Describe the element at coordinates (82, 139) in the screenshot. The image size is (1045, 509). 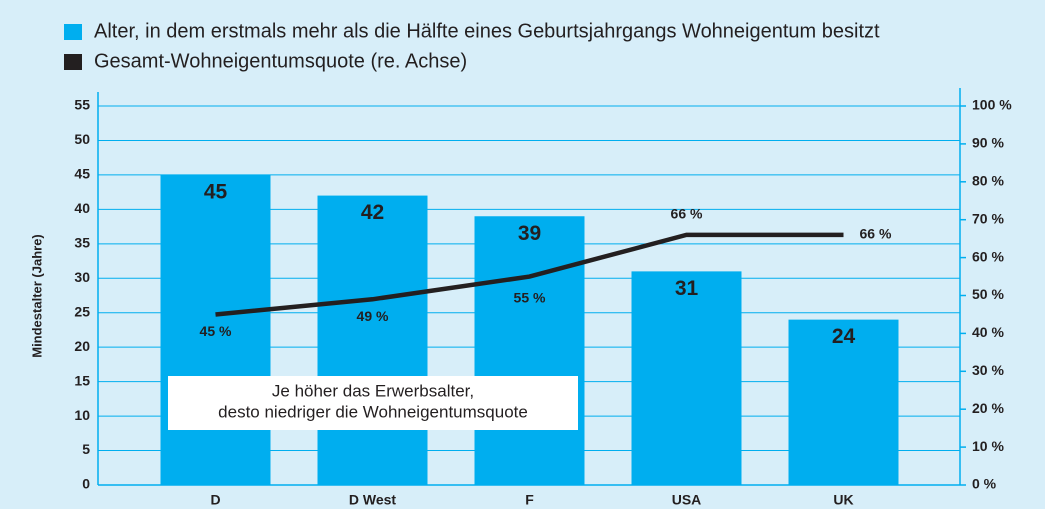
I see `y-tick-label: 50` at that location.